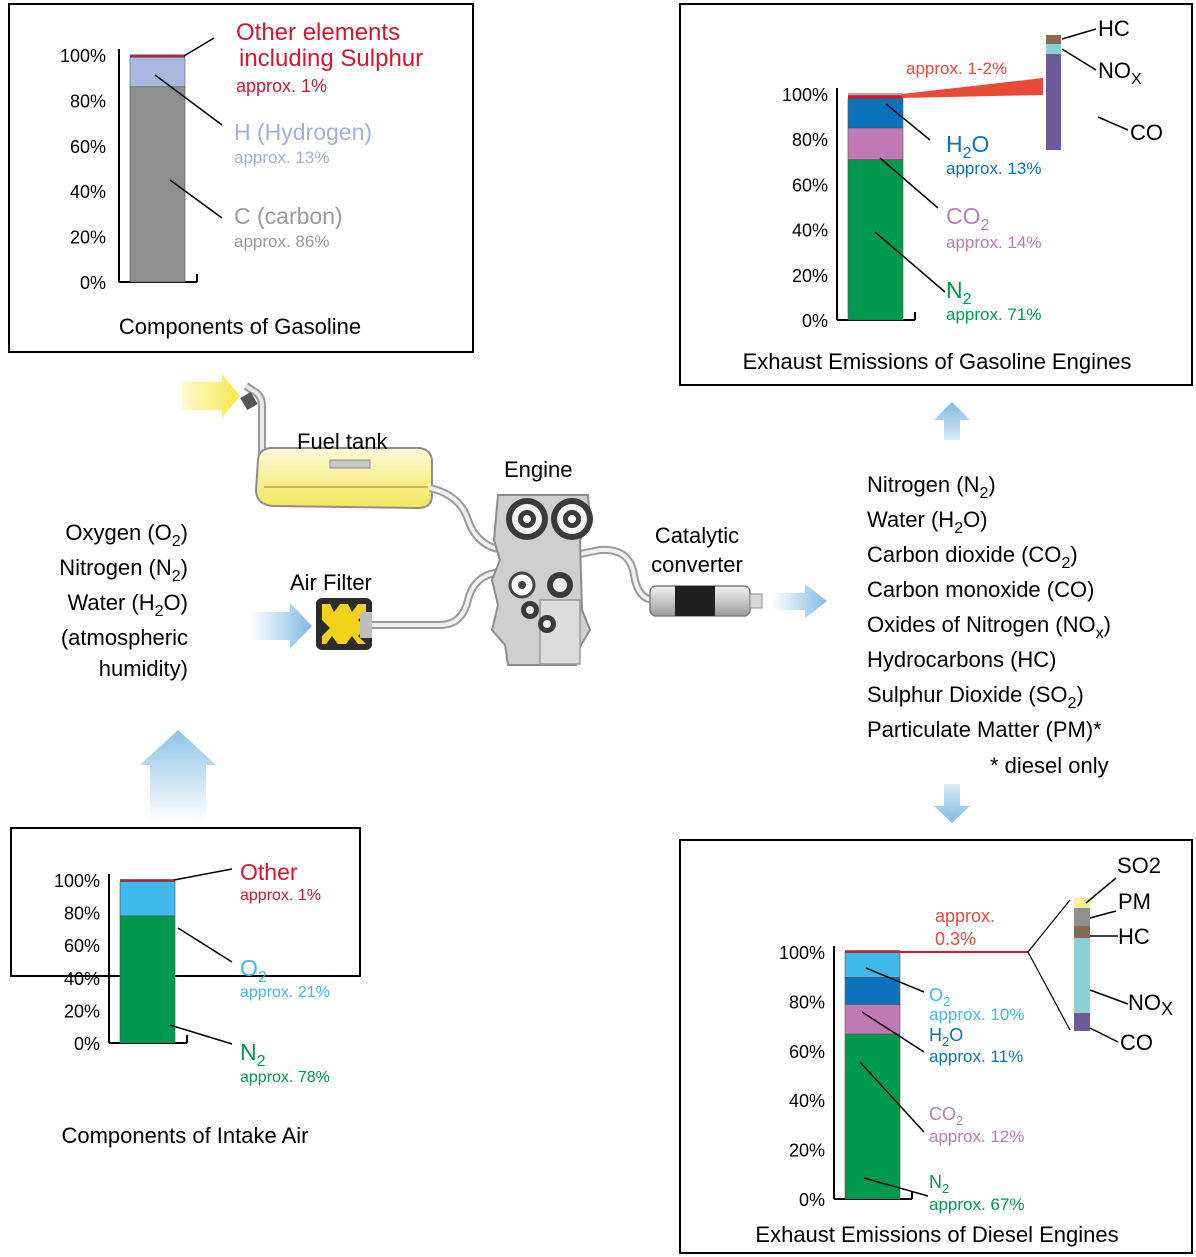 This screenshot has height=1257, width=1196. Describe the element at coordinates (344, 624) in the screenshot. I see `air-filter-illustration` at that location.